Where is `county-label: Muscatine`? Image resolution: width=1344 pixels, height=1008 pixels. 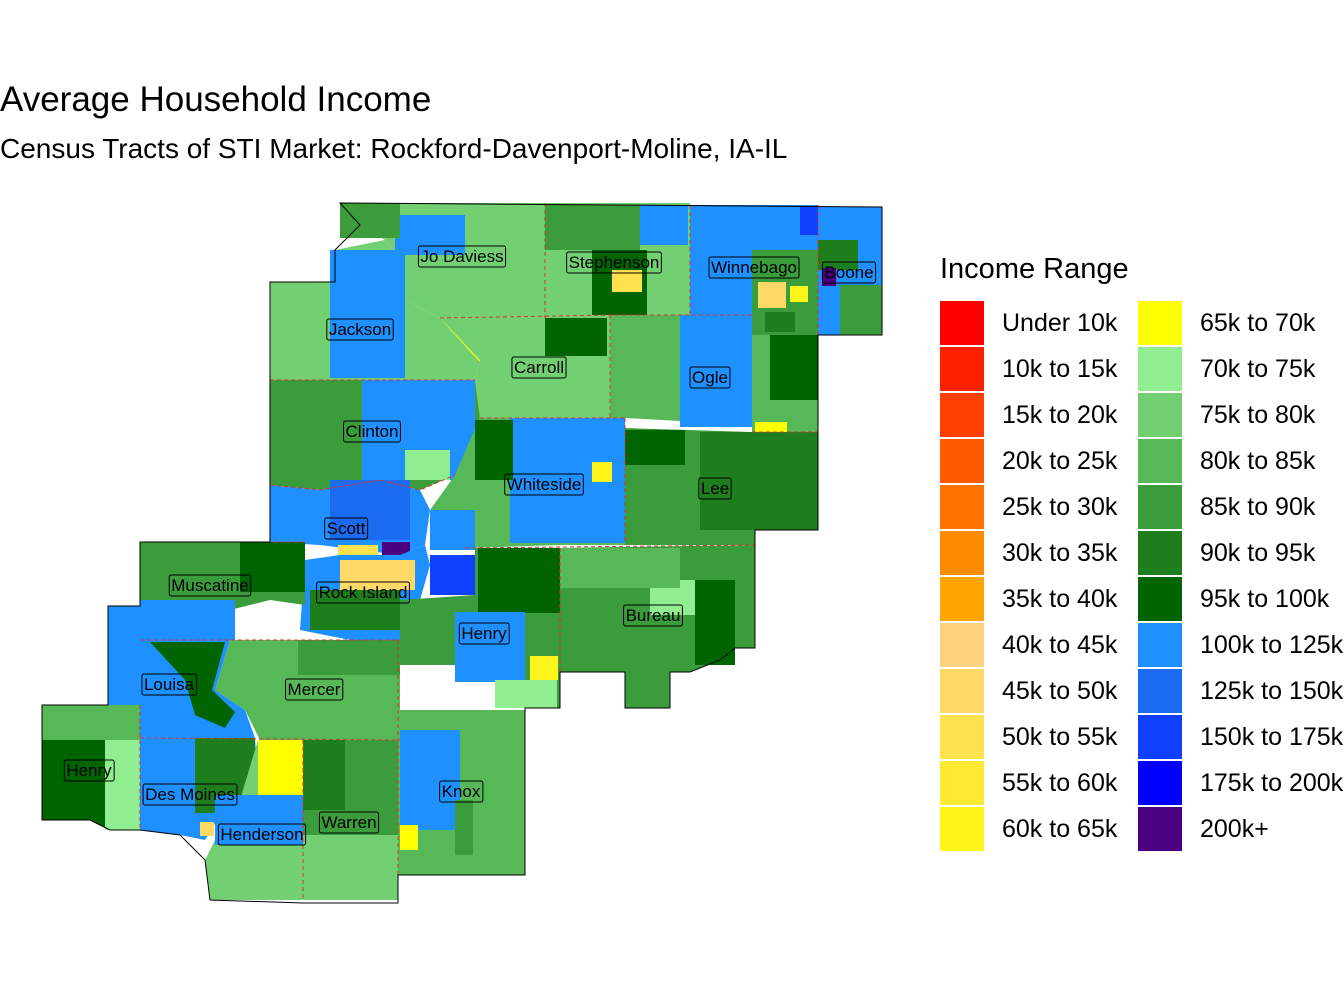
county-label: Muscatine is located at coordinates (210, 585).